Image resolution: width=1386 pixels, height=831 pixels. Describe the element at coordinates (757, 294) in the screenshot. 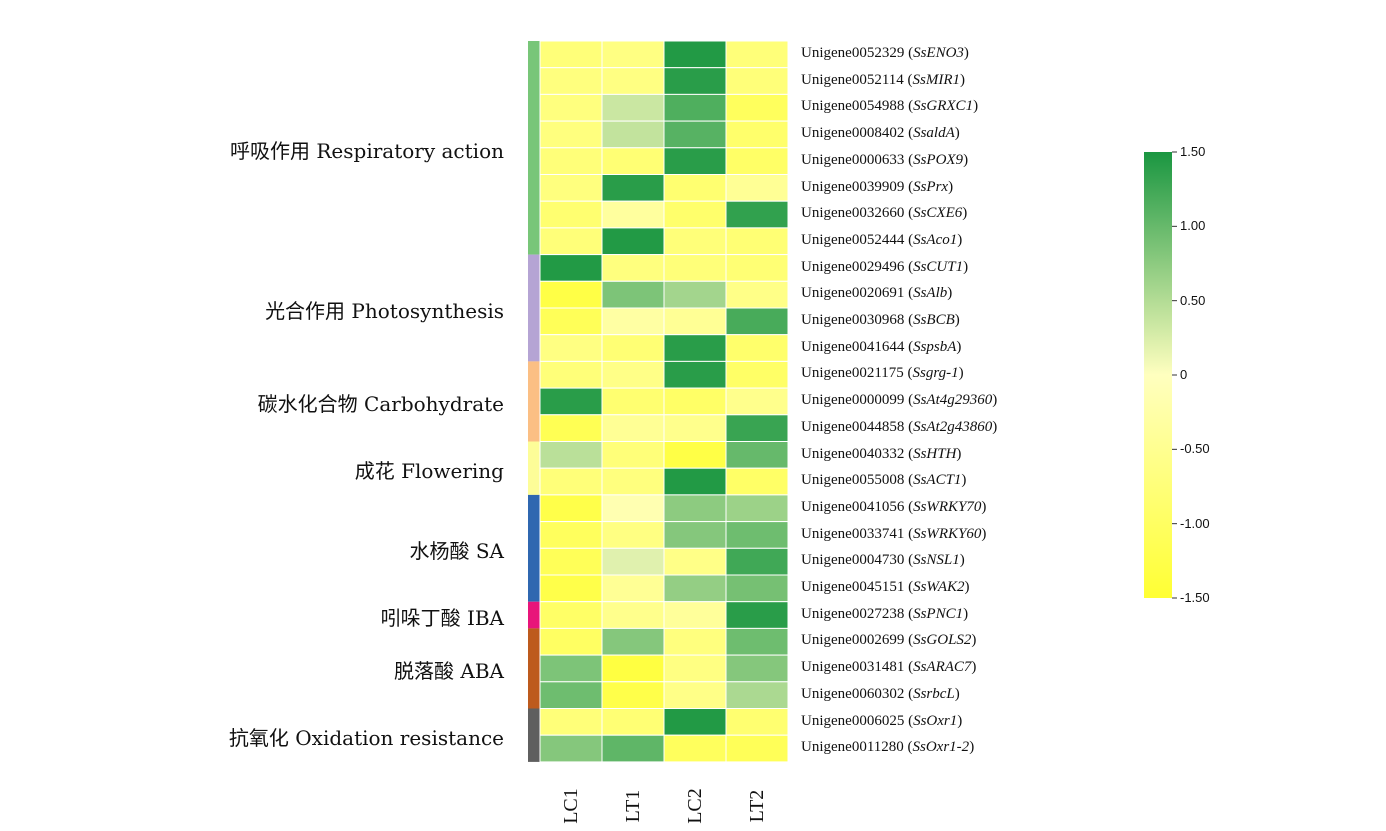

I see `heatmap-cell-Unigene0020691-LT2` at that location.